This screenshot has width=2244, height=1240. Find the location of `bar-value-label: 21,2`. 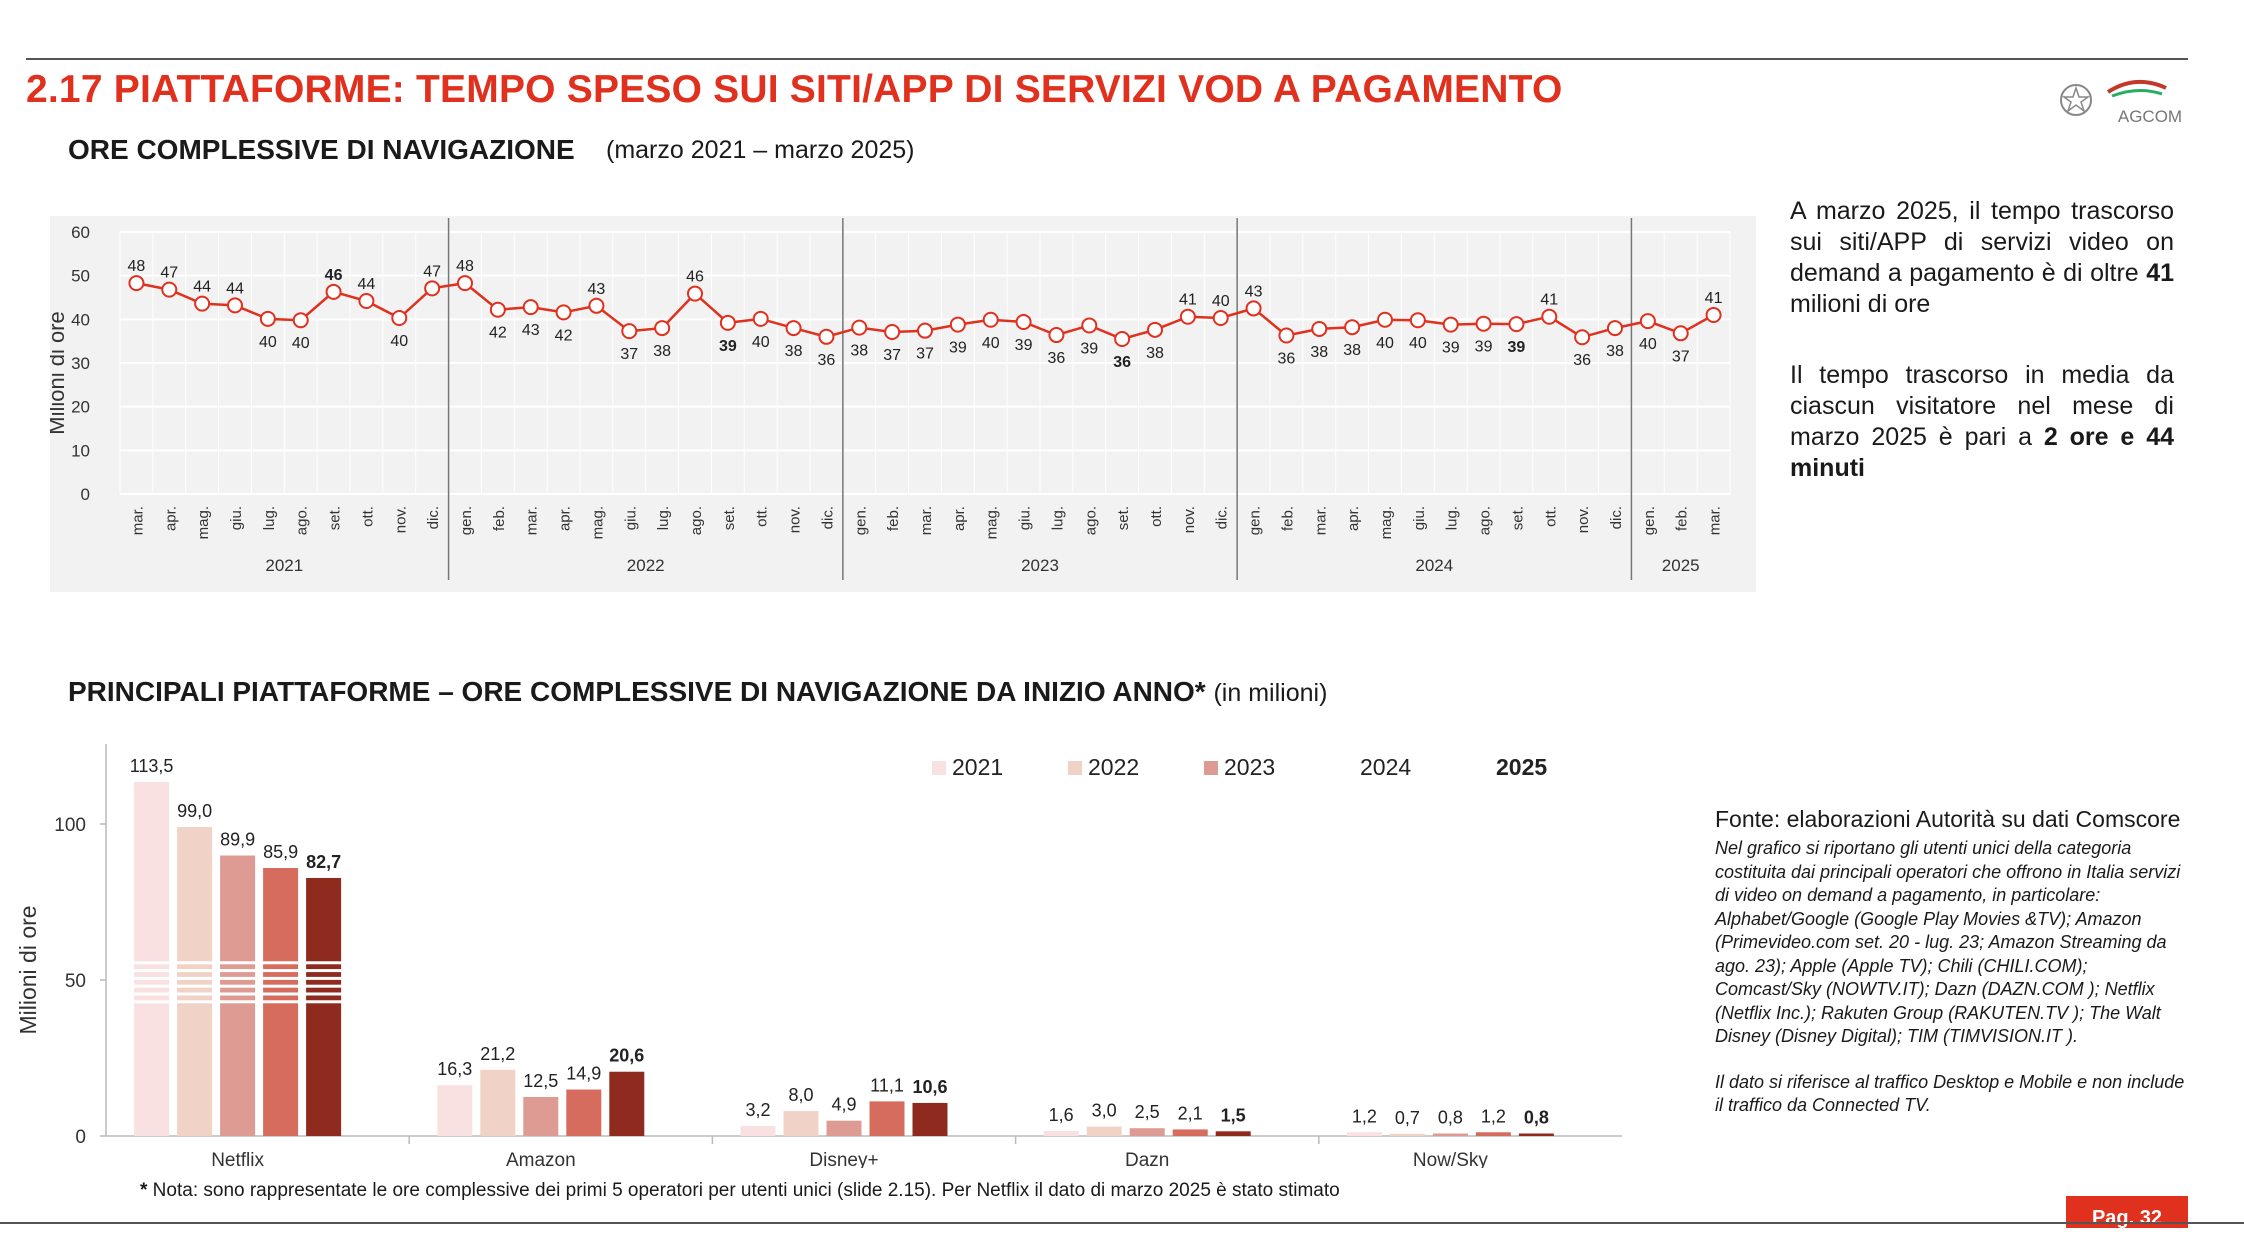

bar-value-label: 21,2 is located at coordinates (497, 1054).